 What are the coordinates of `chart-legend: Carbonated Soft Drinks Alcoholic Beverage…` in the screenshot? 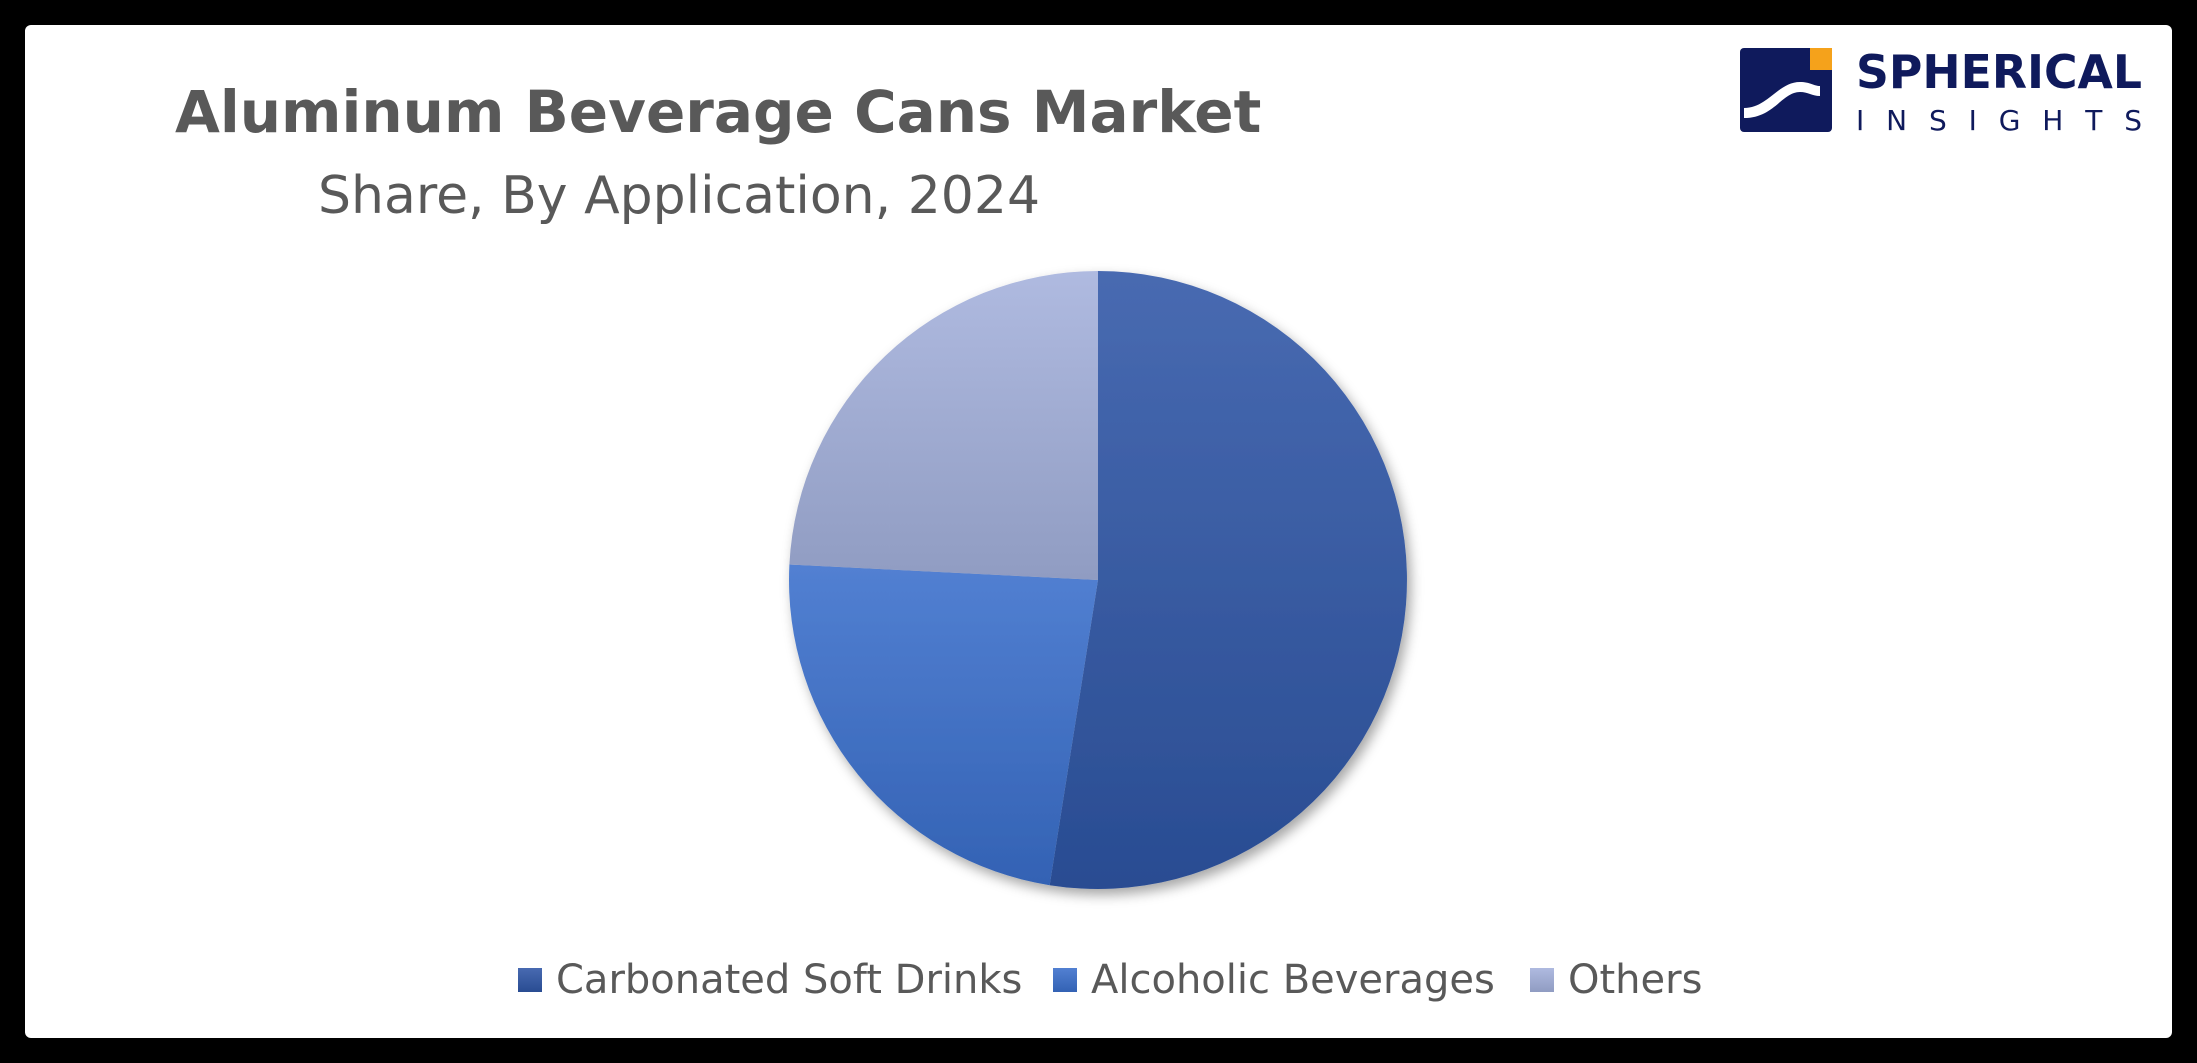 It's located at (1098, 980).